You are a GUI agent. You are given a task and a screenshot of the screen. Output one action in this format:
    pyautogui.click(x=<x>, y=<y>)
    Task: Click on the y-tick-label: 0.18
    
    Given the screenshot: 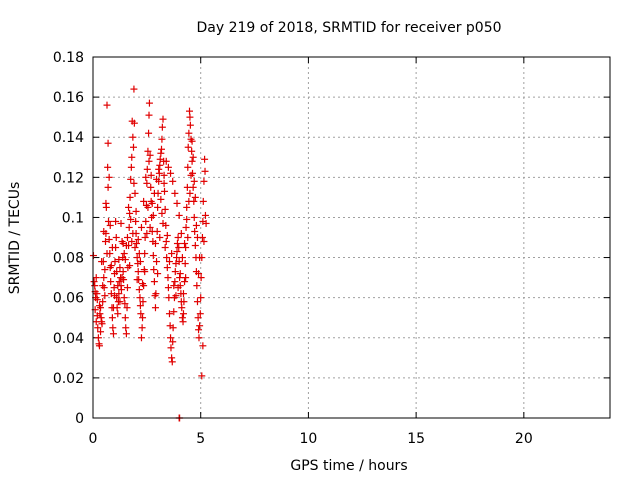 What is the action you would take?
    pyautogui.click(x=68, y=58)
    